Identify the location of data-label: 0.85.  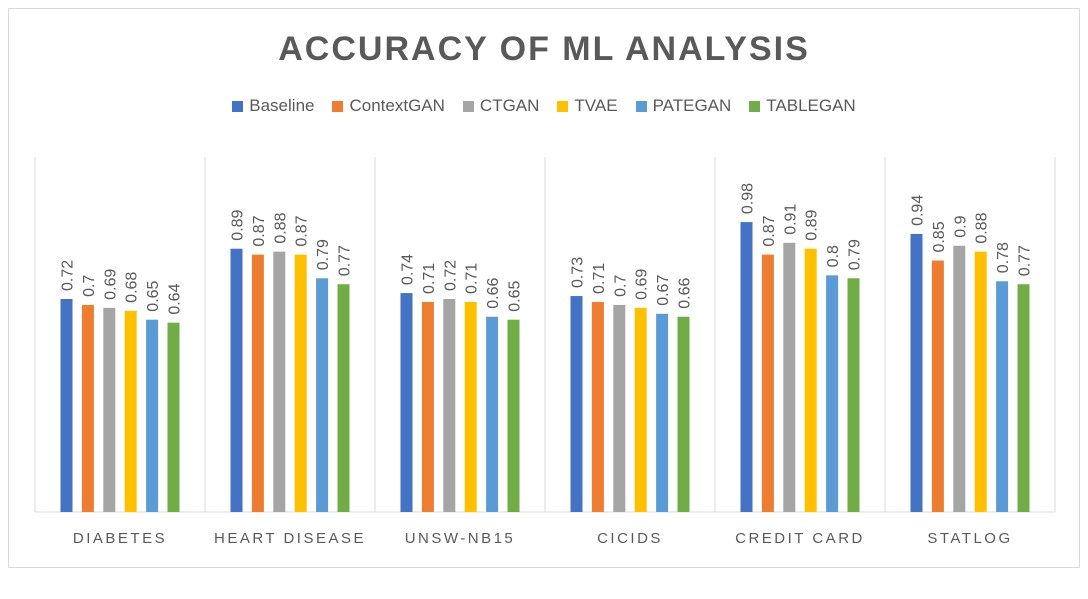
(939, 236).